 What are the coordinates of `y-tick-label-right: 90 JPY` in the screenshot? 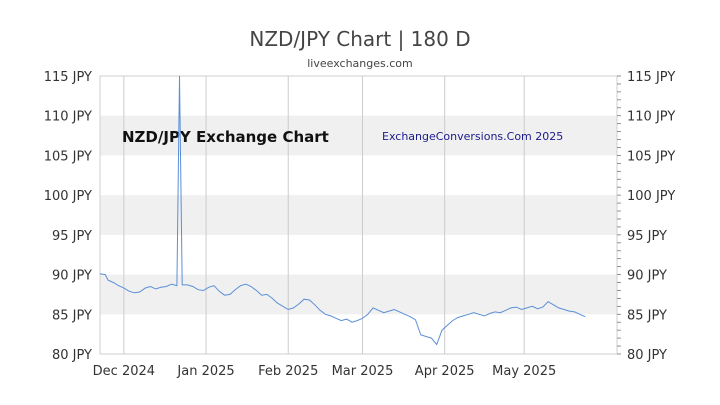 It's located at (647, 276).